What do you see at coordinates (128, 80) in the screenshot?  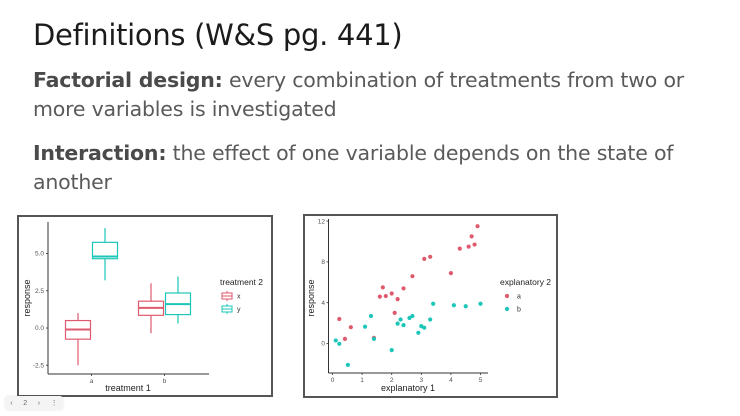 I see `definition-term: Factorial design:` at bounding box center [128, 80].